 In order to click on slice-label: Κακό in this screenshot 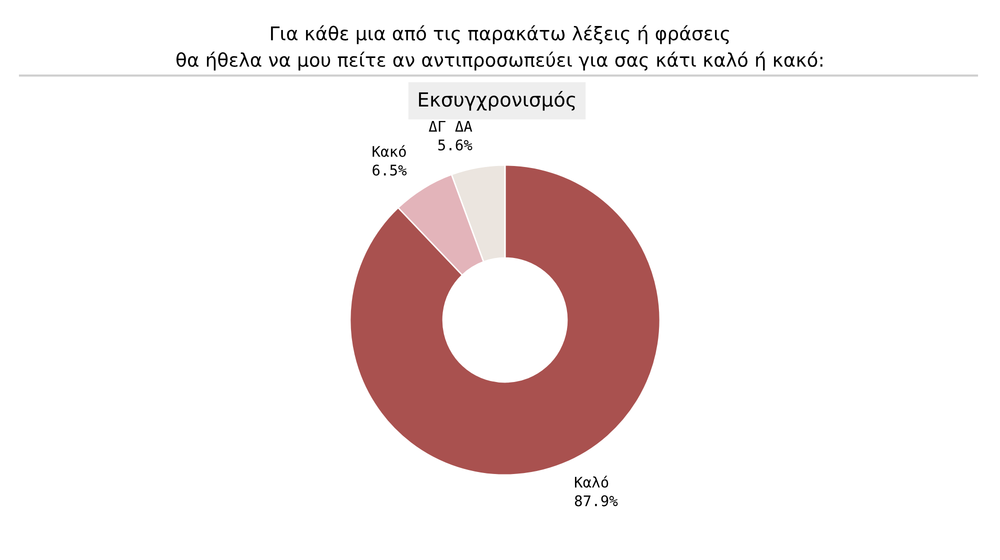, I will do `click(389, 151)`.